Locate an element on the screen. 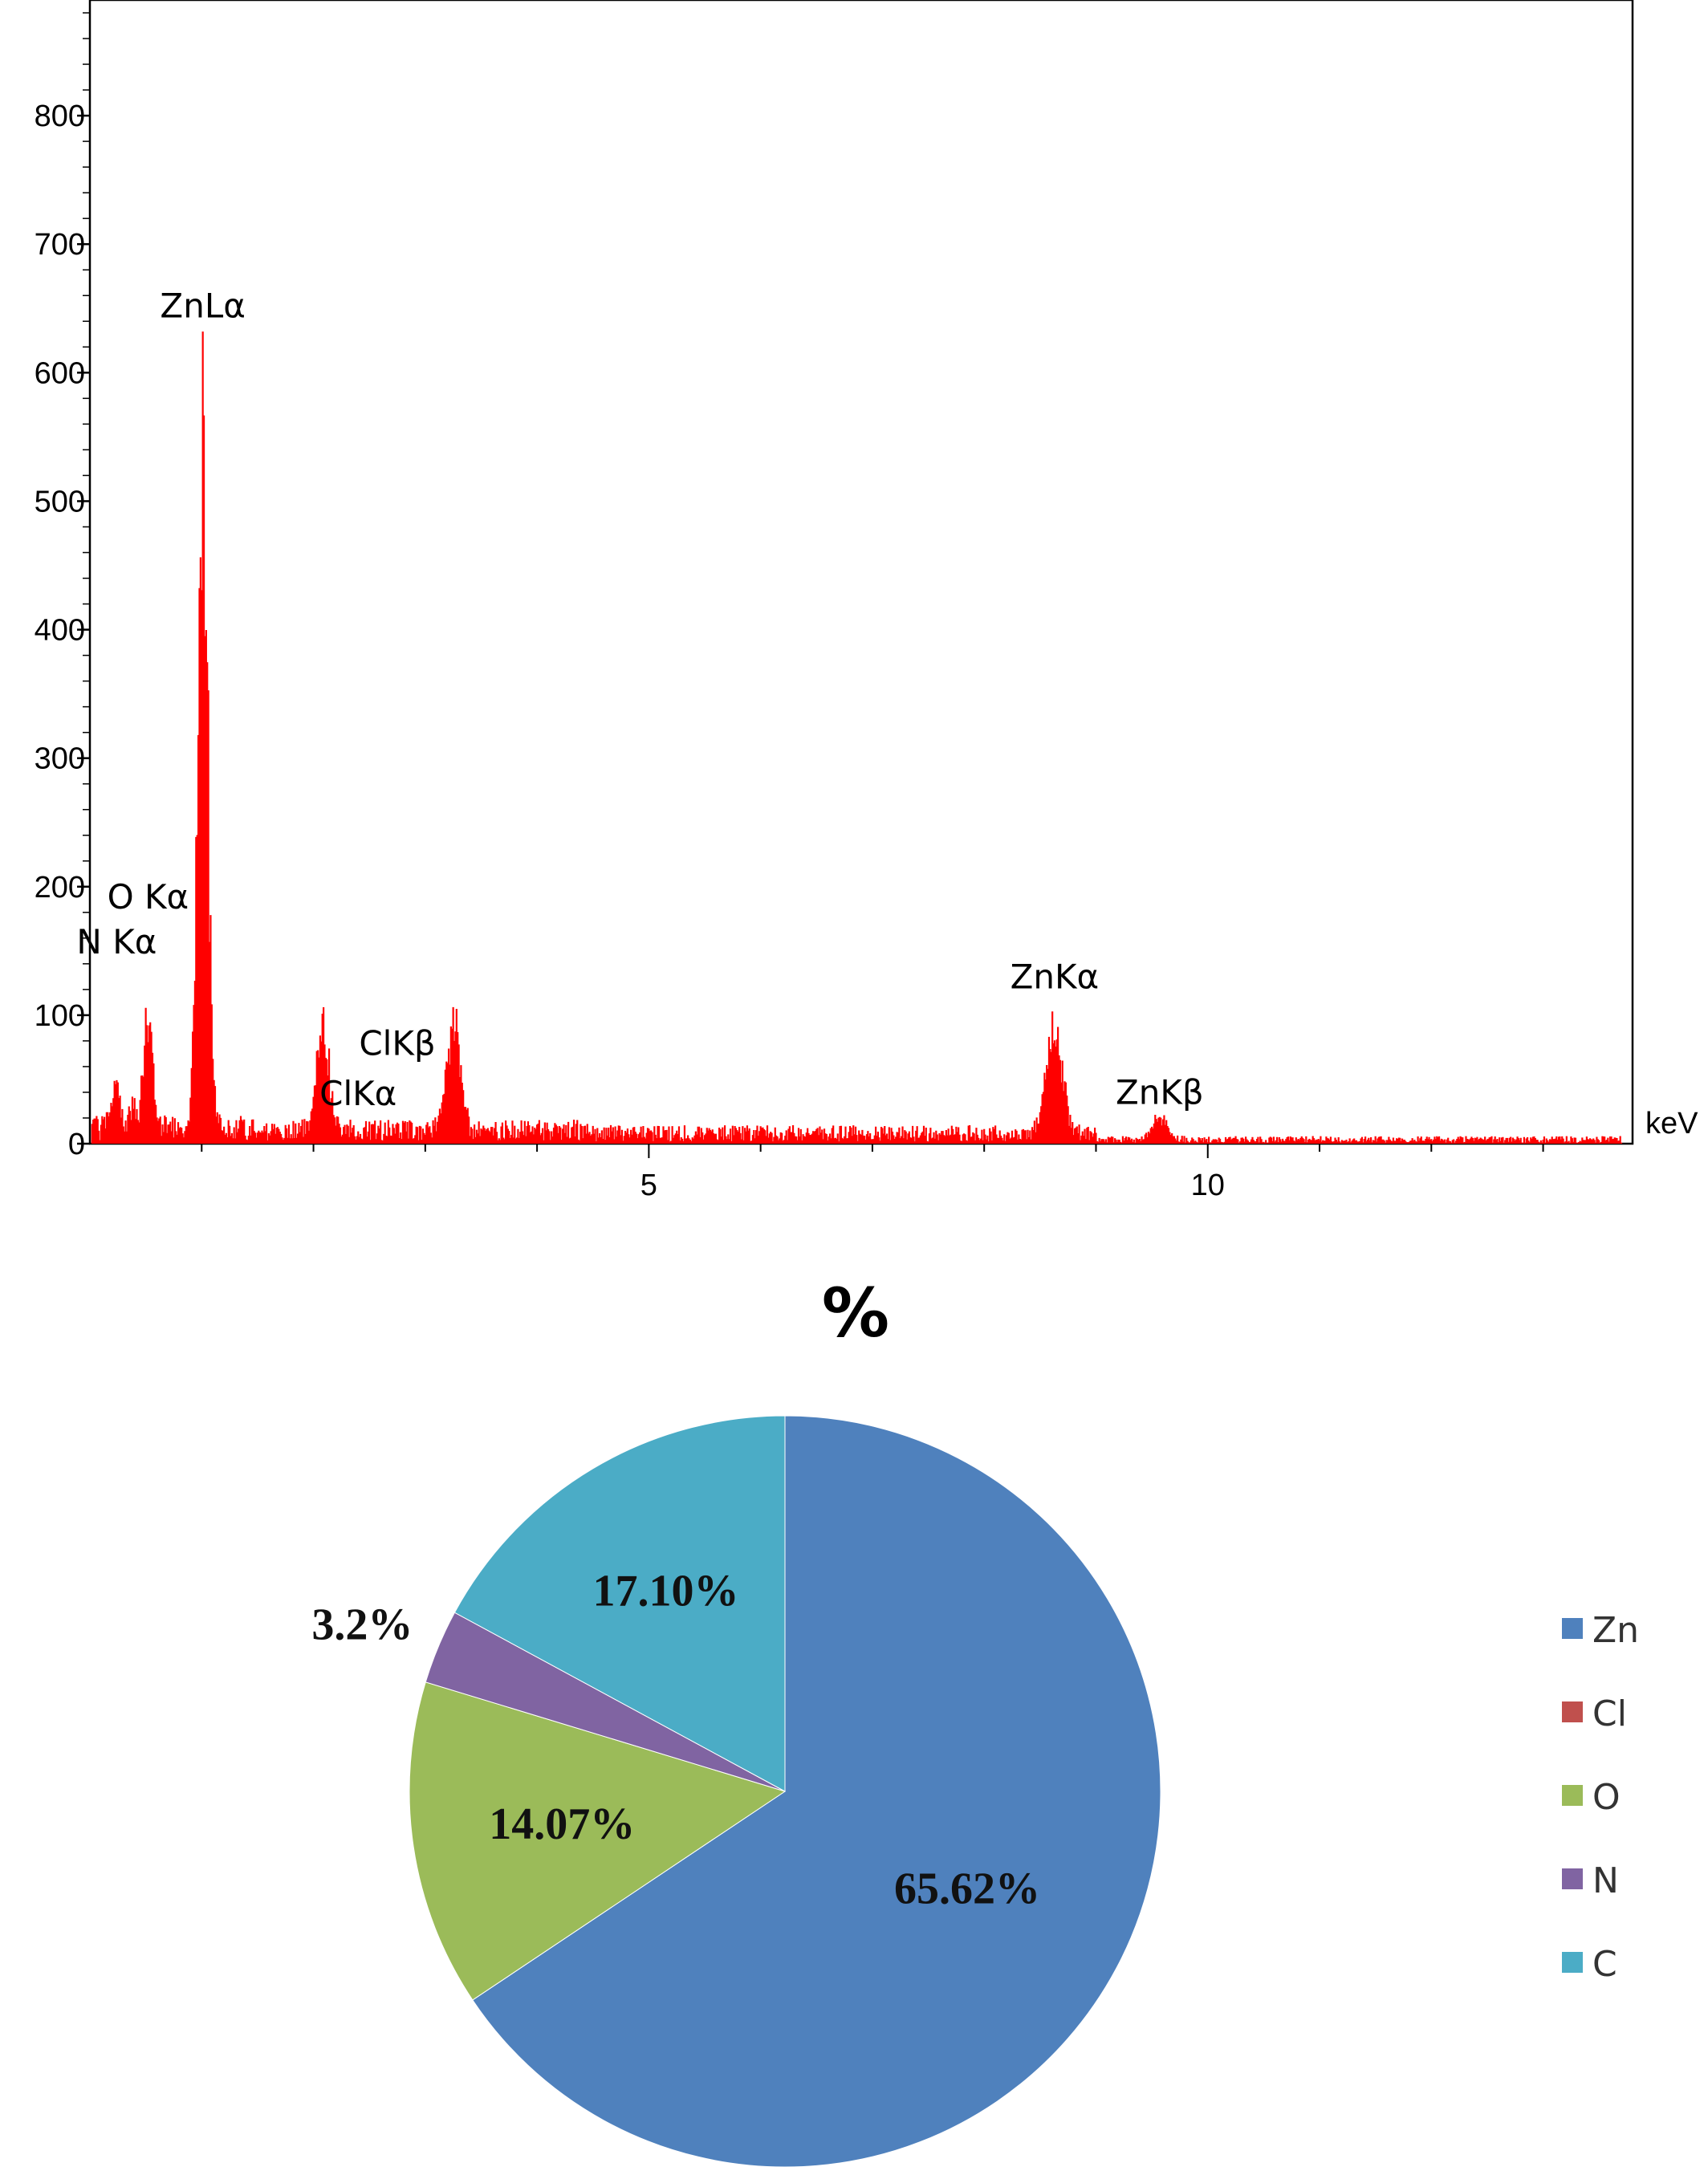 The height and width of the screenshot is (2171, 1708). x-axis-label: keV is located at coordinates (1672, 1123).